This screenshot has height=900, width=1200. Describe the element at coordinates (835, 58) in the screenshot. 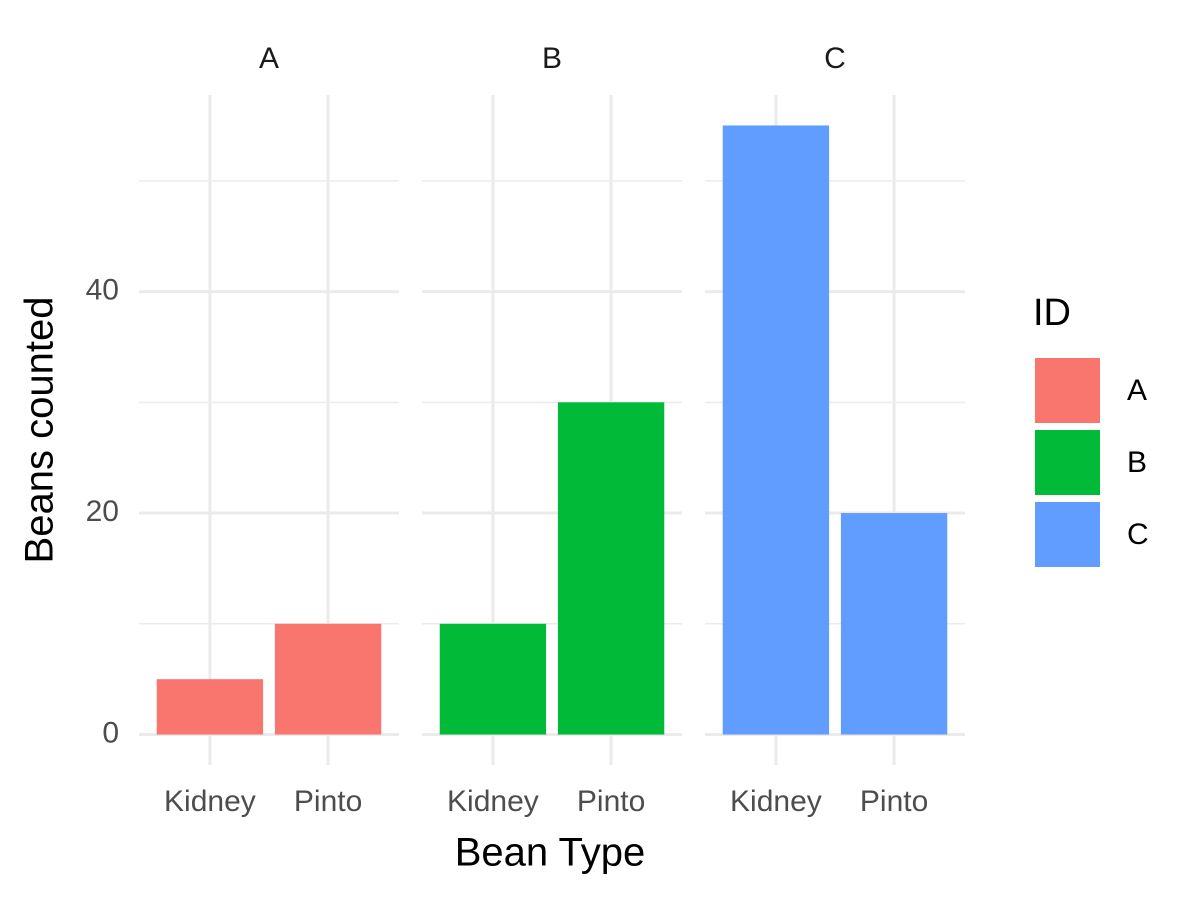

I see `facet-title: C` at that location.